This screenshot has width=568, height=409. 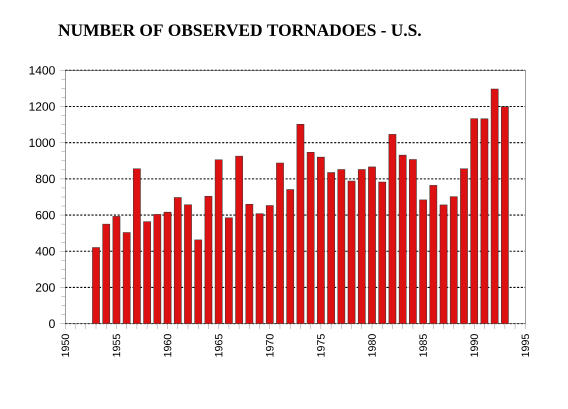 What do you see at coordinates (42, 142) in the screenshot?
I see `y-tick-label: 1000` at bounding box center [42, 142].